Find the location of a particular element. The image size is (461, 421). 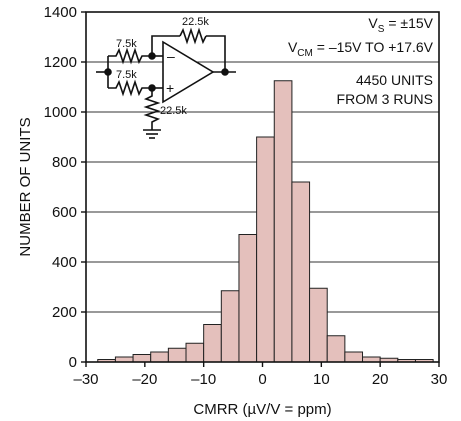

vcm-annotation: VCM = –15V TO +17.6V is located at coordinates (361, 49).